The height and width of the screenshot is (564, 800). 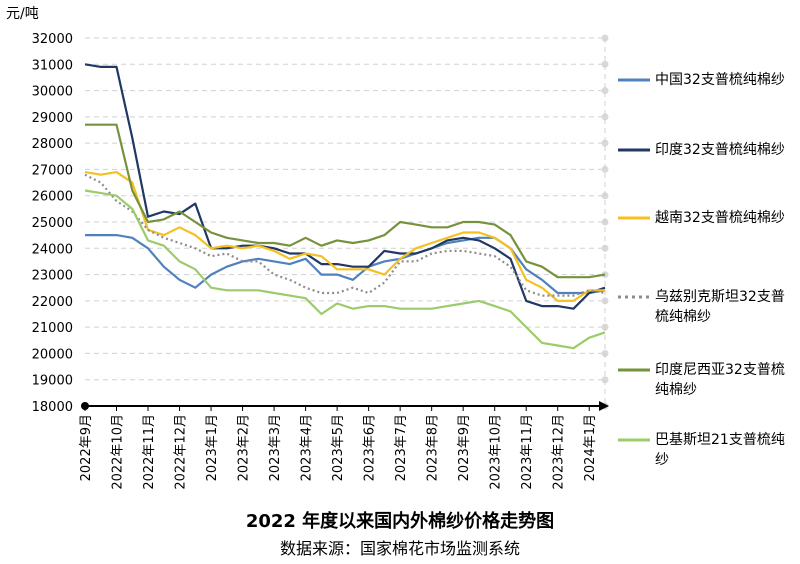 What do you see at coordinates (401, 447) in the screenshot?
I see `x-tick-label: 2023年7月` at bounding box center [401, 447].